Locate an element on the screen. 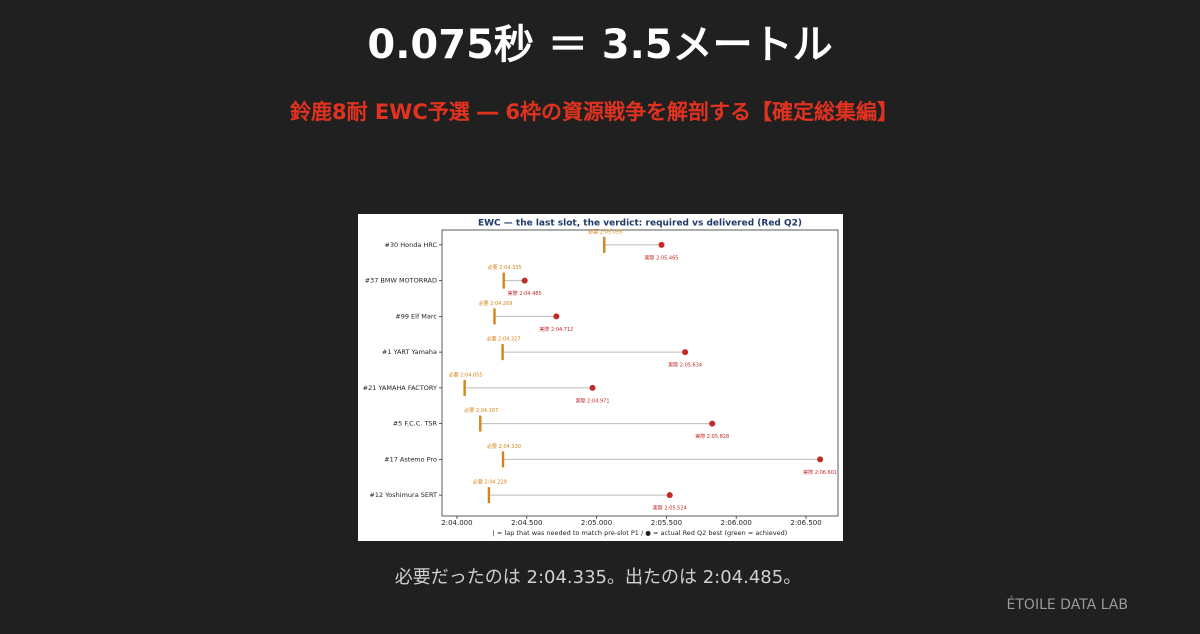 The width and height of the screenshot is (1200, 634). subtitle: 鈴鹿8耐 EWC予選 ― 6枠の資源戦争を解剖する【確定総集編】 is located at coordinates (594, 112).